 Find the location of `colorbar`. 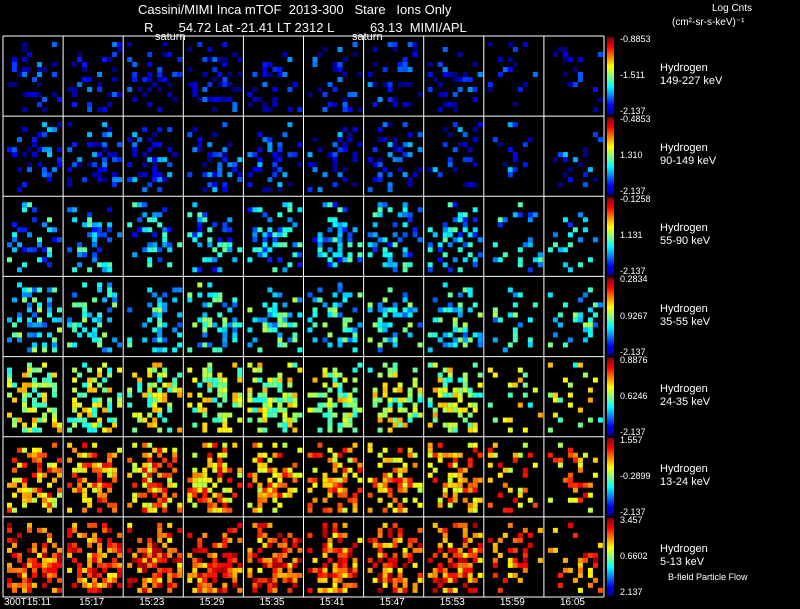

colorbar is located at coordinates (610, 556).